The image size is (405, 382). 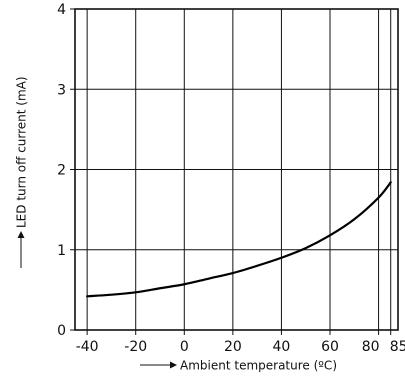 What do you see at coordinates (330, 347) in the screenshot?
I see `x-tick-label: 60` at bounding box center [330, 347].